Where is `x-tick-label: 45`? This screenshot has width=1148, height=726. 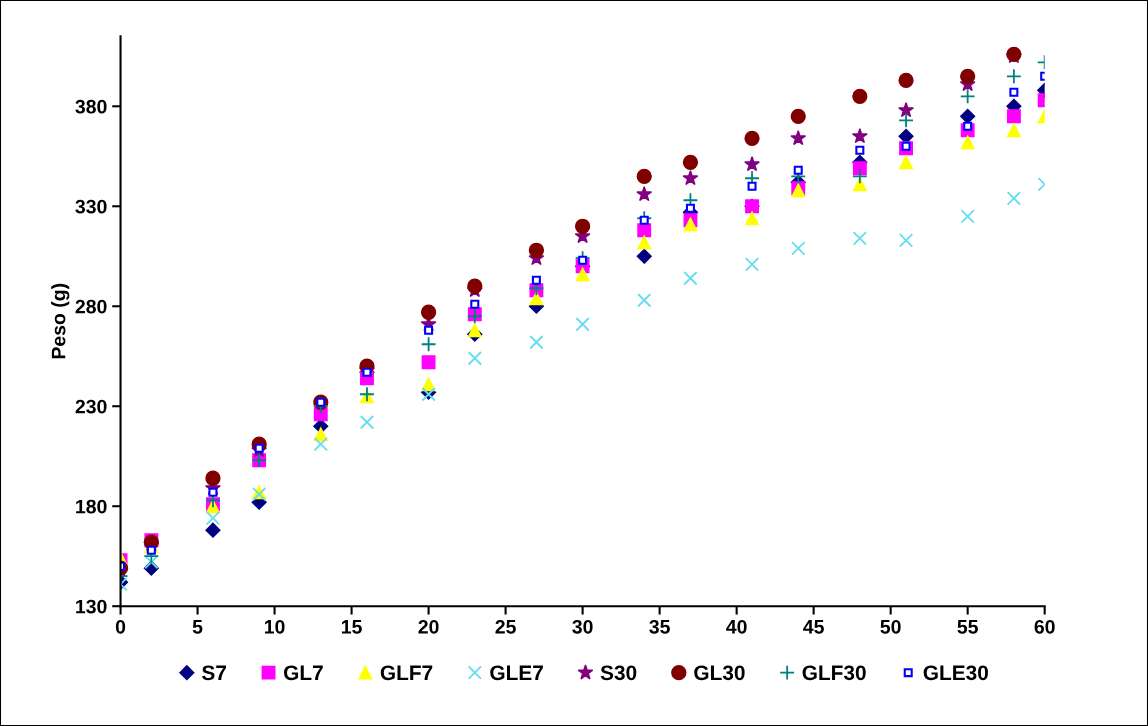 x-tick-label: 45 is located at coordinates (813, 627).